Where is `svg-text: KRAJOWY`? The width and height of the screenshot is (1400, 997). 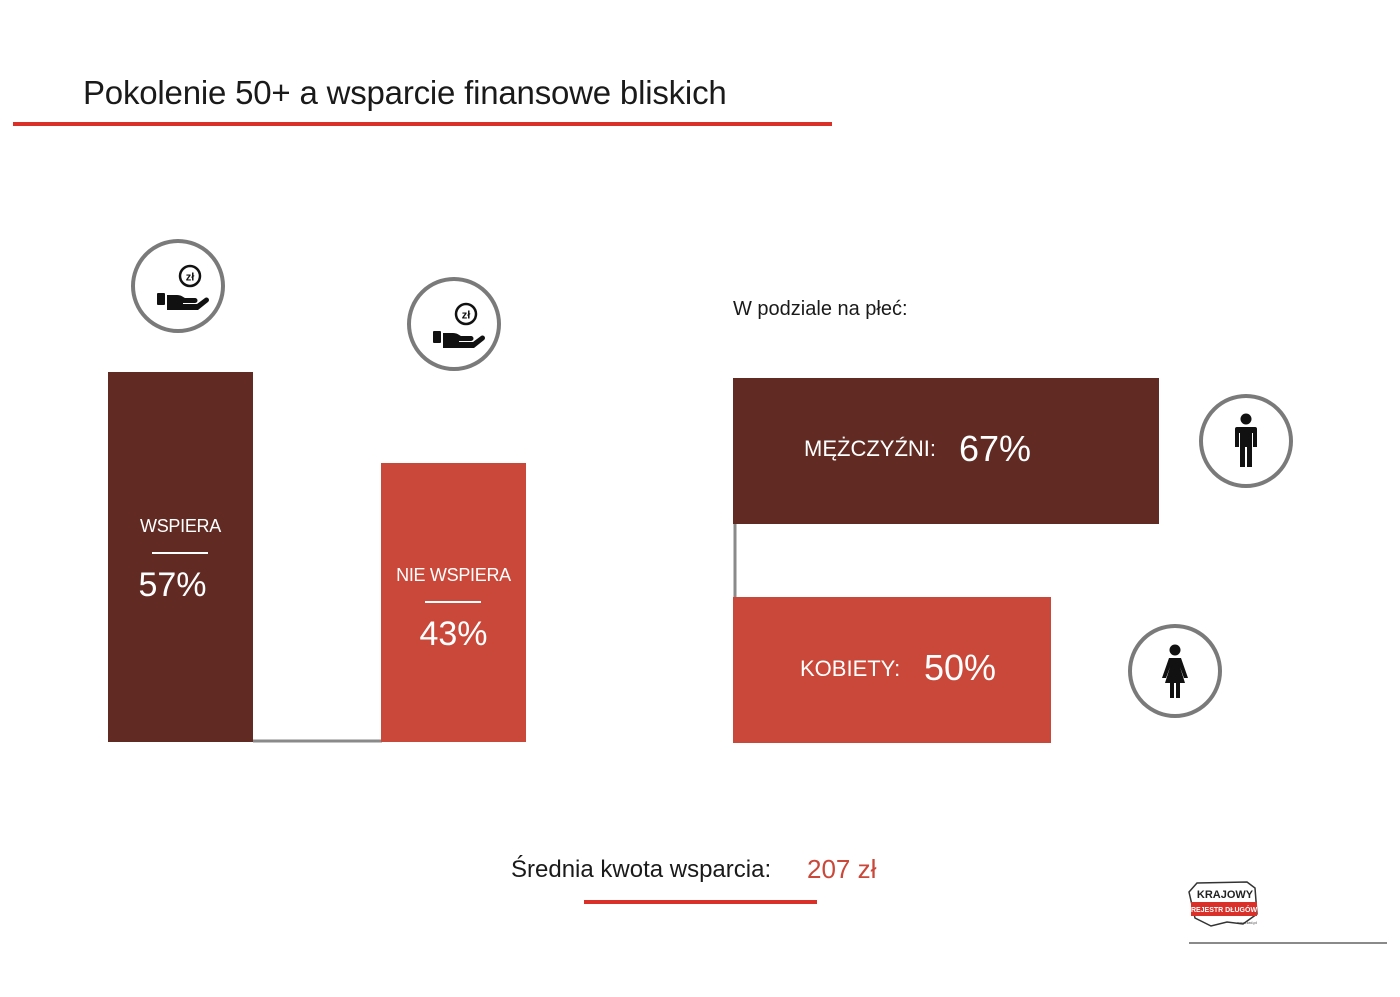
svg-text: KRAJOWY is located at coordinates (1225, 895).